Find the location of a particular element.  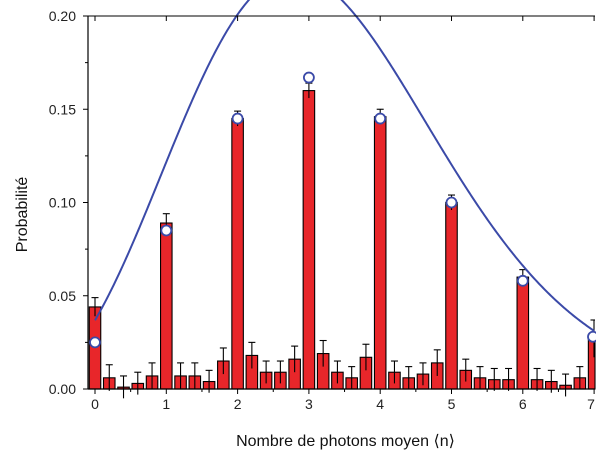

y-ticks-layer: 0.00 0.05 0.10 0.15 0.20 is located at coordinates (68, 202).